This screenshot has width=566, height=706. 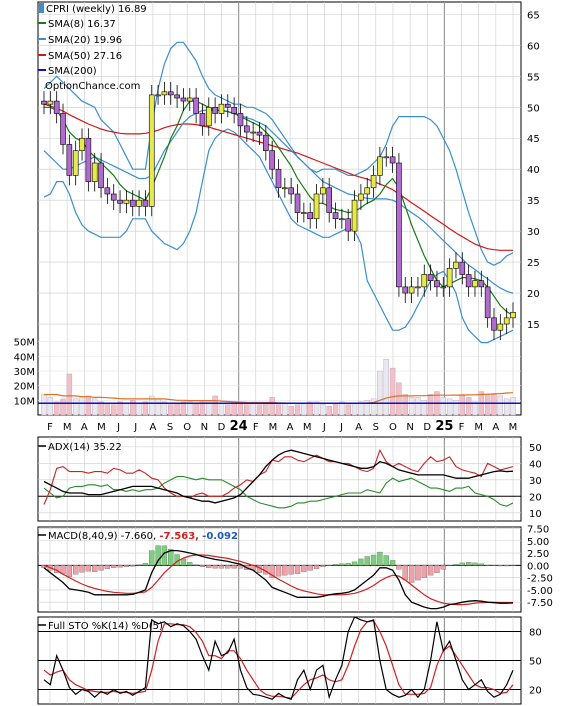 What do you see at coordinates (540, 579) in the screenshot?
I see `macd-y-tick: -2.50` at bounding box center [540, 579].